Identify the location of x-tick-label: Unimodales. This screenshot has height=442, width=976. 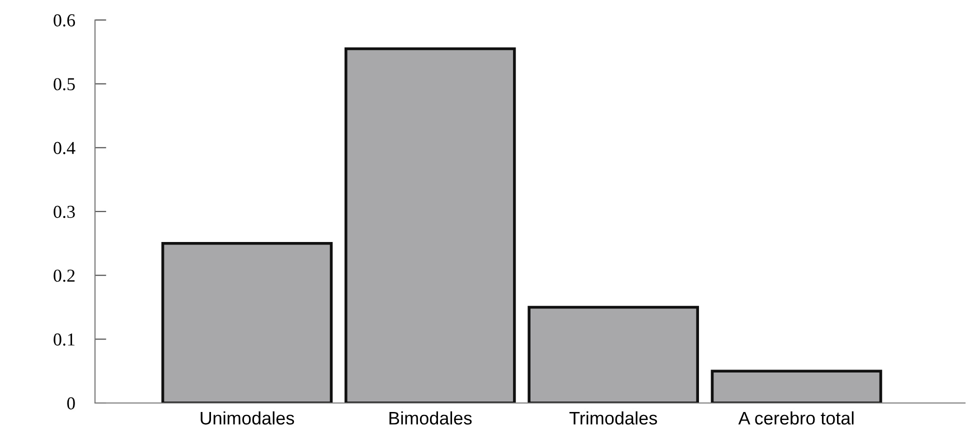
(247, 418).